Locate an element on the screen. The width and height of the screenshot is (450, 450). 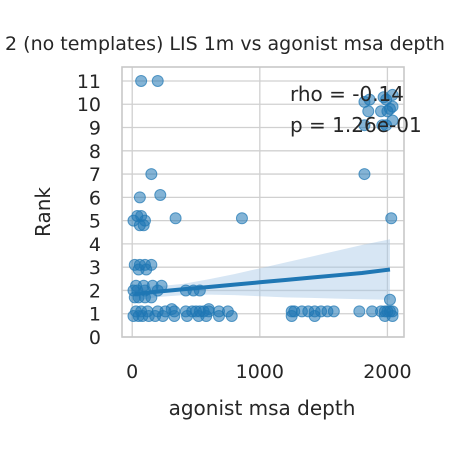
x-tick-label: 2000 is located at coordinates (387, 372).